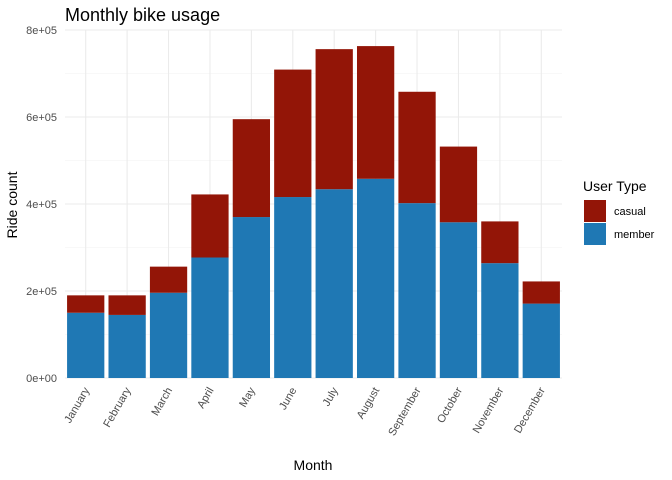 This screenshot has height=480, width=672. What do you see at coordinates (41, 292) in the screenshot?
I see `y-tick-label: 2e+05` at bounding box center [41, 292].